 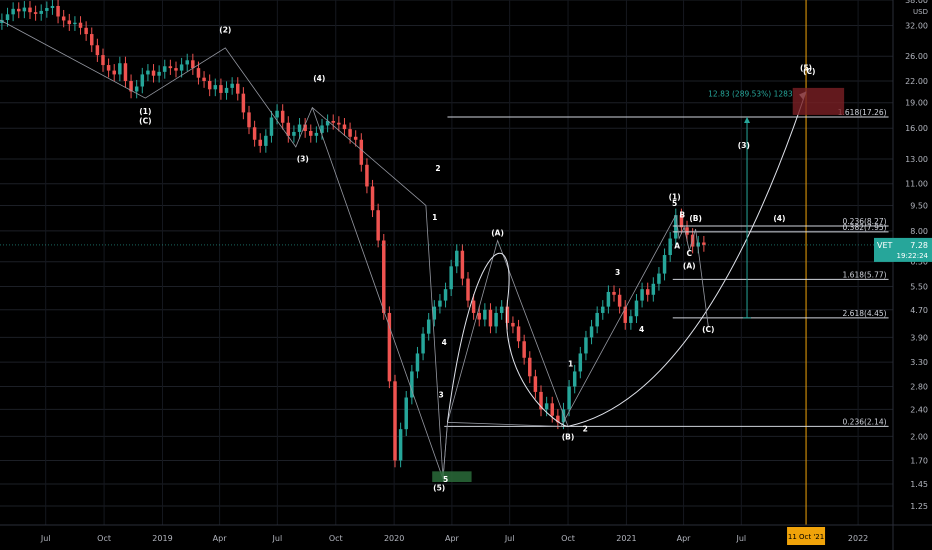 What do you see at coordinates (684, 538) in the screenshot?
I see `x-tick-label: Apr` at bounding box center [684, 538].